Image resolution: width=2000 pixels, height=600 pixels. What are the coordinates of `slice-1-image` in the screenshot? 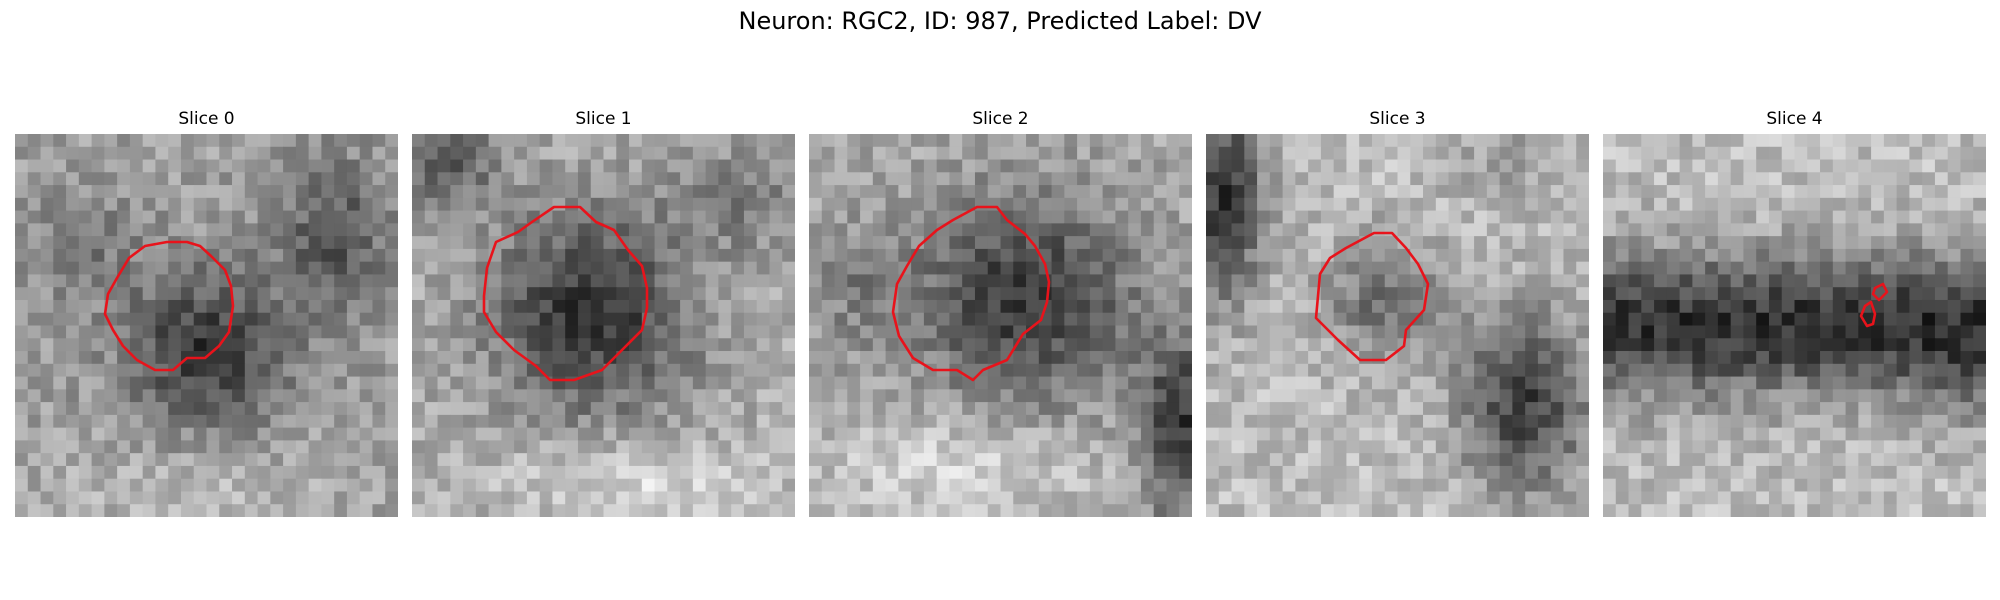 It's located at (603, 325).